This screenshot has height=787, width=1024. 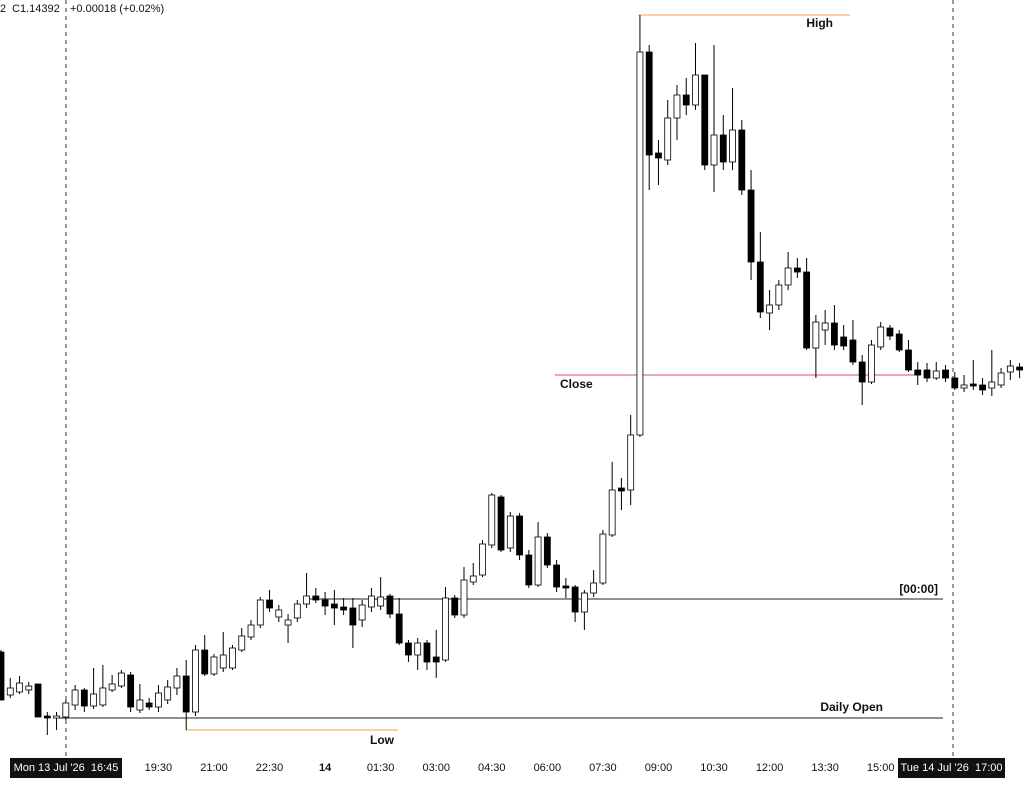 What do you see at coordinates (918, 589) in the screenshot?
I see `level-label: [00:00]` at bounding box center [918, 589].